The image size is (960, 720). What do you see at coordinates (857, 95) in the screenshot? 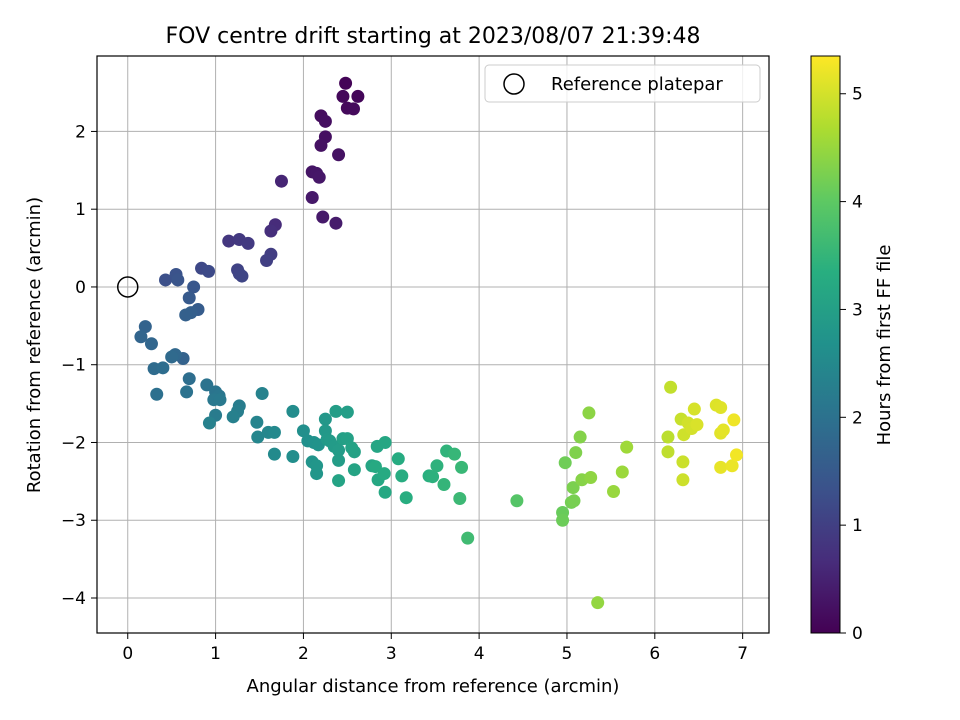
I see `colorbar-tick-label: 5` at bounding box center [857, 95].